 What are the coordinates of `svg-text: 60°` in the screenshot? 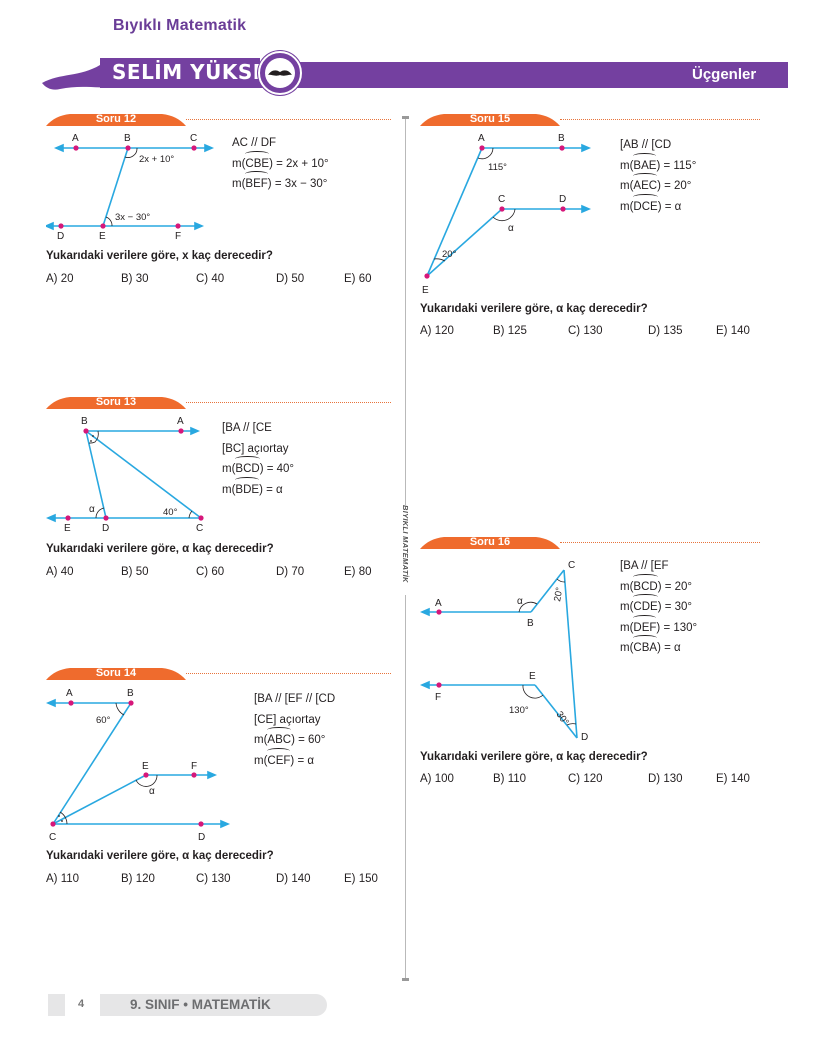 It's located at (103, 720).